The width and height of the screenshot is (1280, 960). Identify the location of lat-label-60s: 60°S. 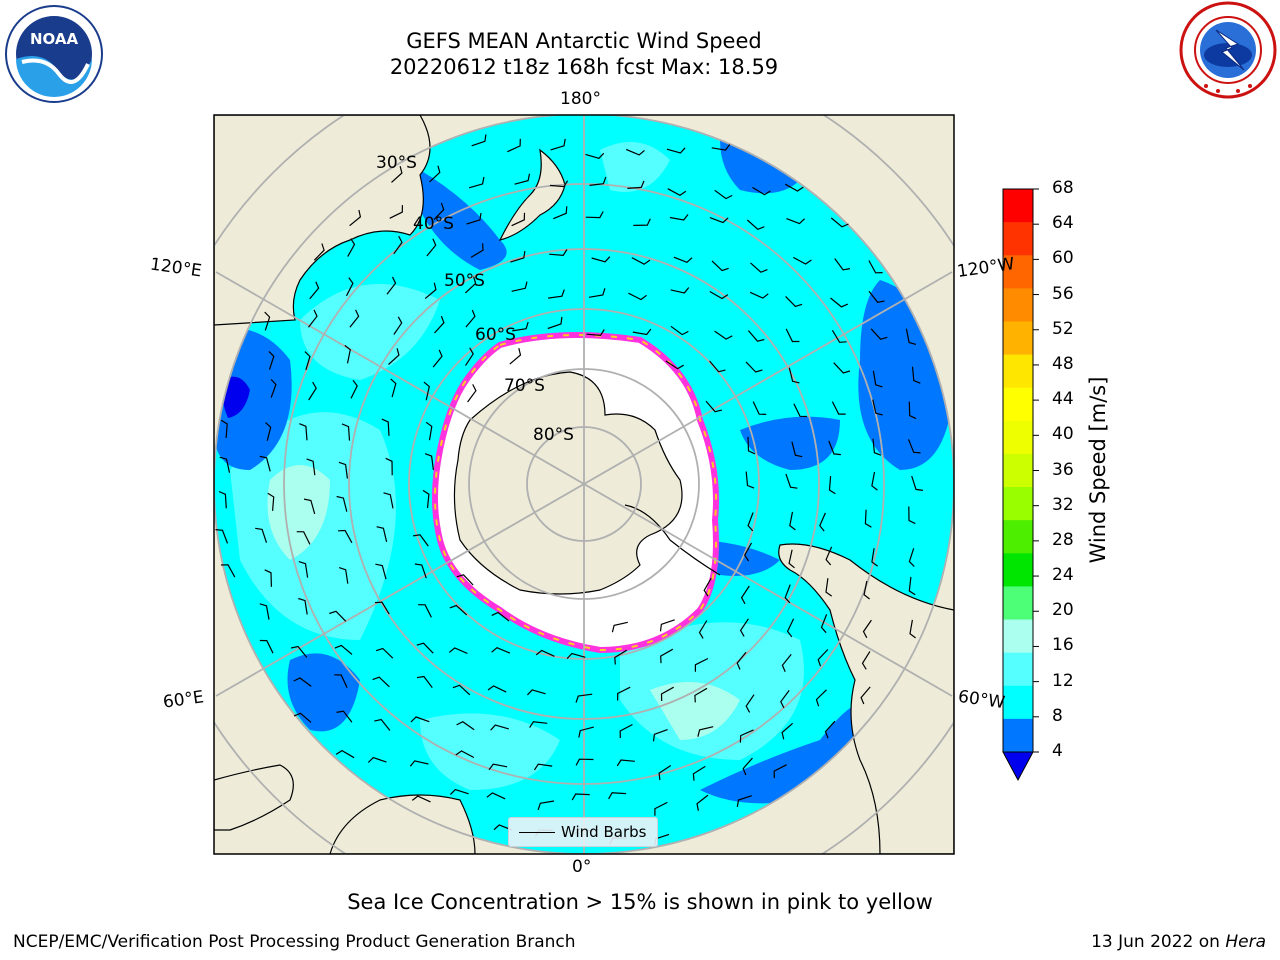
(495, 335).